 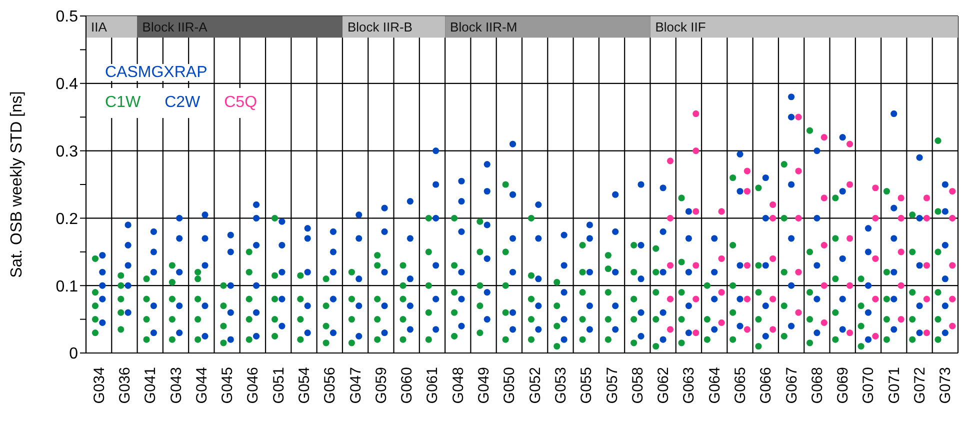 What do you see at coordinates (791, 385) in the screenshot?
I see `x-tick-label: G067` at bounding box center [791, 385].